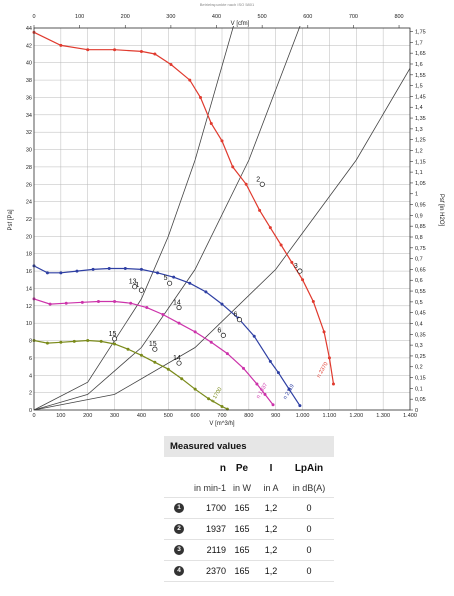  I want to click on unit-pe: in W, so click(242, 488).